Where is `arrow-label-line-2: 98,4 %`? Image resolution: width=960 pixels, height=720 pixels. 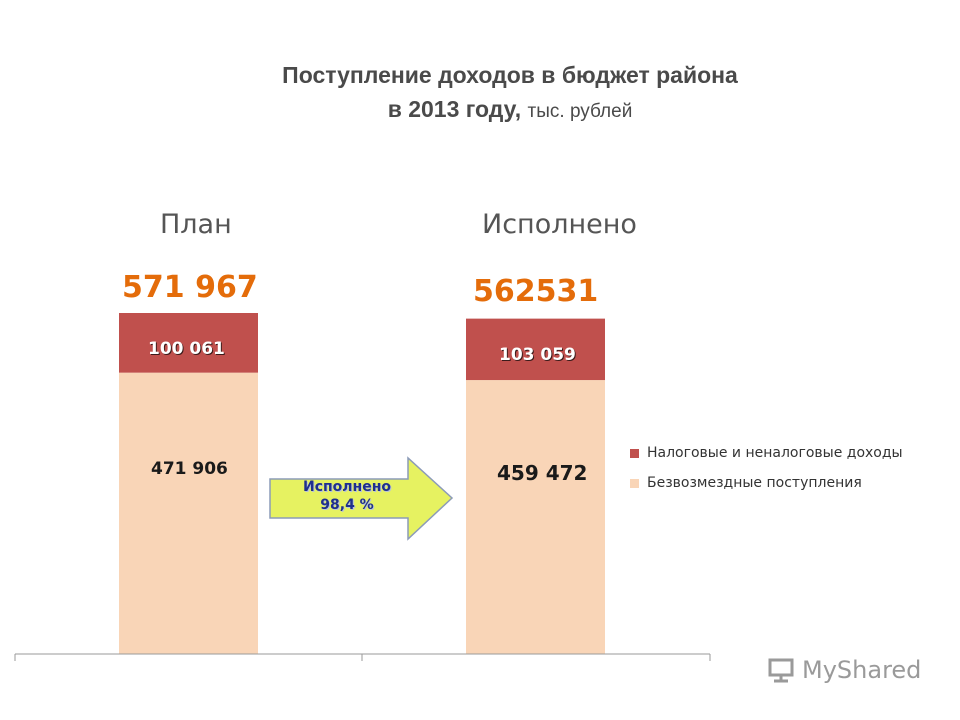
arrow-label-line-2: 98,4 % is located at coordinates (347, 505).